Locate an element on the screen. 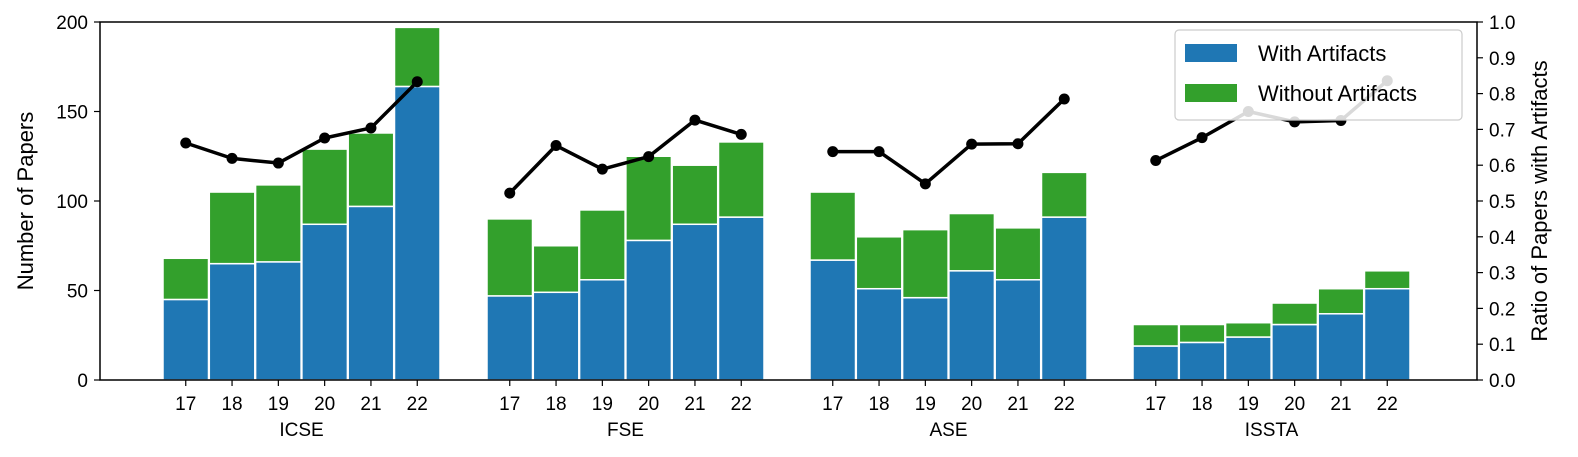  y2-tick-label: 0.3 is located at coordinates (1502, 274).